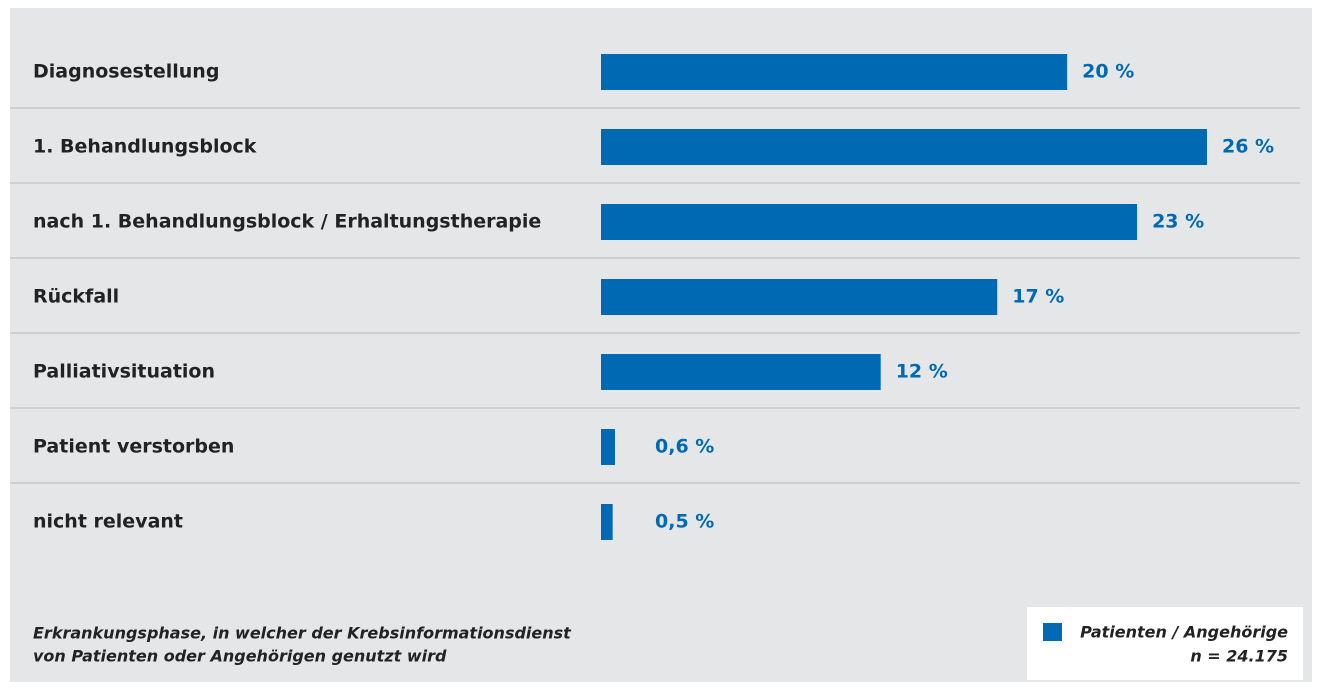 This screenshot has width=1322, height=693. Describe the element at coordinates (1108, 72) in the screenshot. I see `value-label: 20 %` at that location.